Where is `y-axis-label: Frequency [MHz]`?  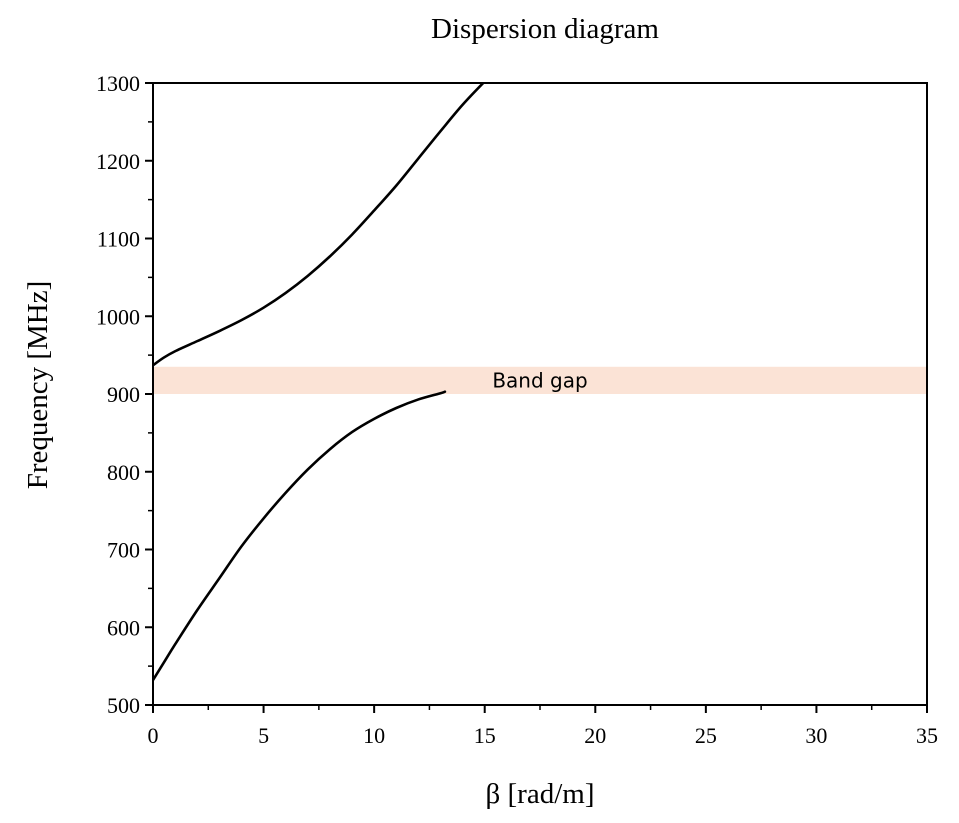 y-axis-label: Frequency [MHz] is located at coordinates (38, 385).